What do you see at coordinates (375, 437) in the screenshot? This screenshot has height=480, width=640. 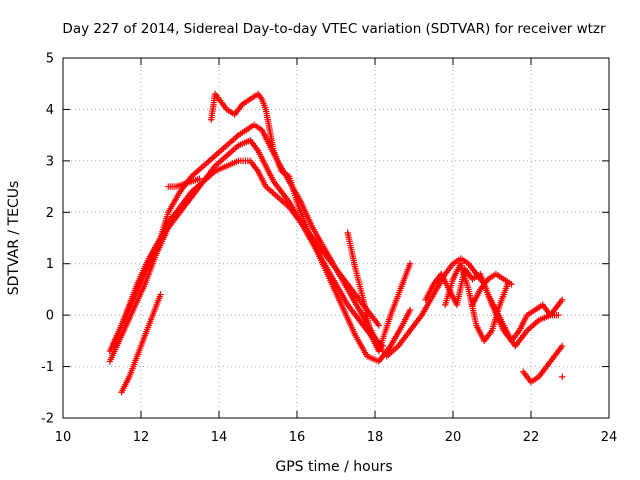 I see `x-tick-label: 18` at bounding box center [375, 437].